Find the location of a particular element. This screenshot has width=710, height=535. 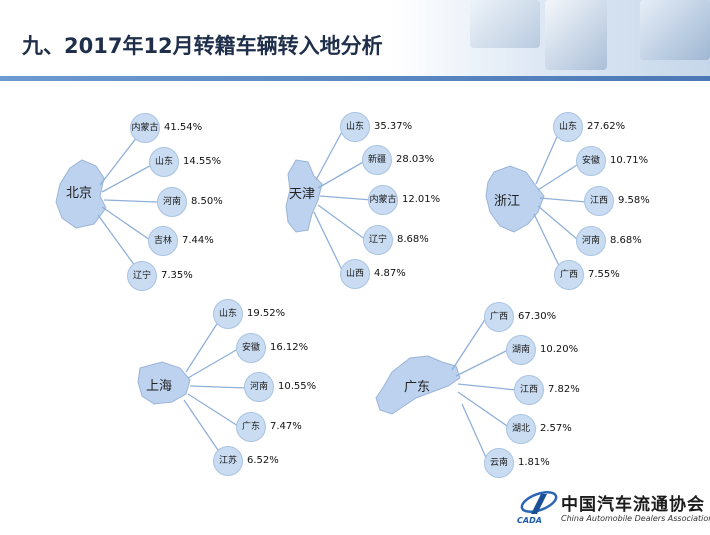

map-shape-beijing is located at coordinates (81, 194).